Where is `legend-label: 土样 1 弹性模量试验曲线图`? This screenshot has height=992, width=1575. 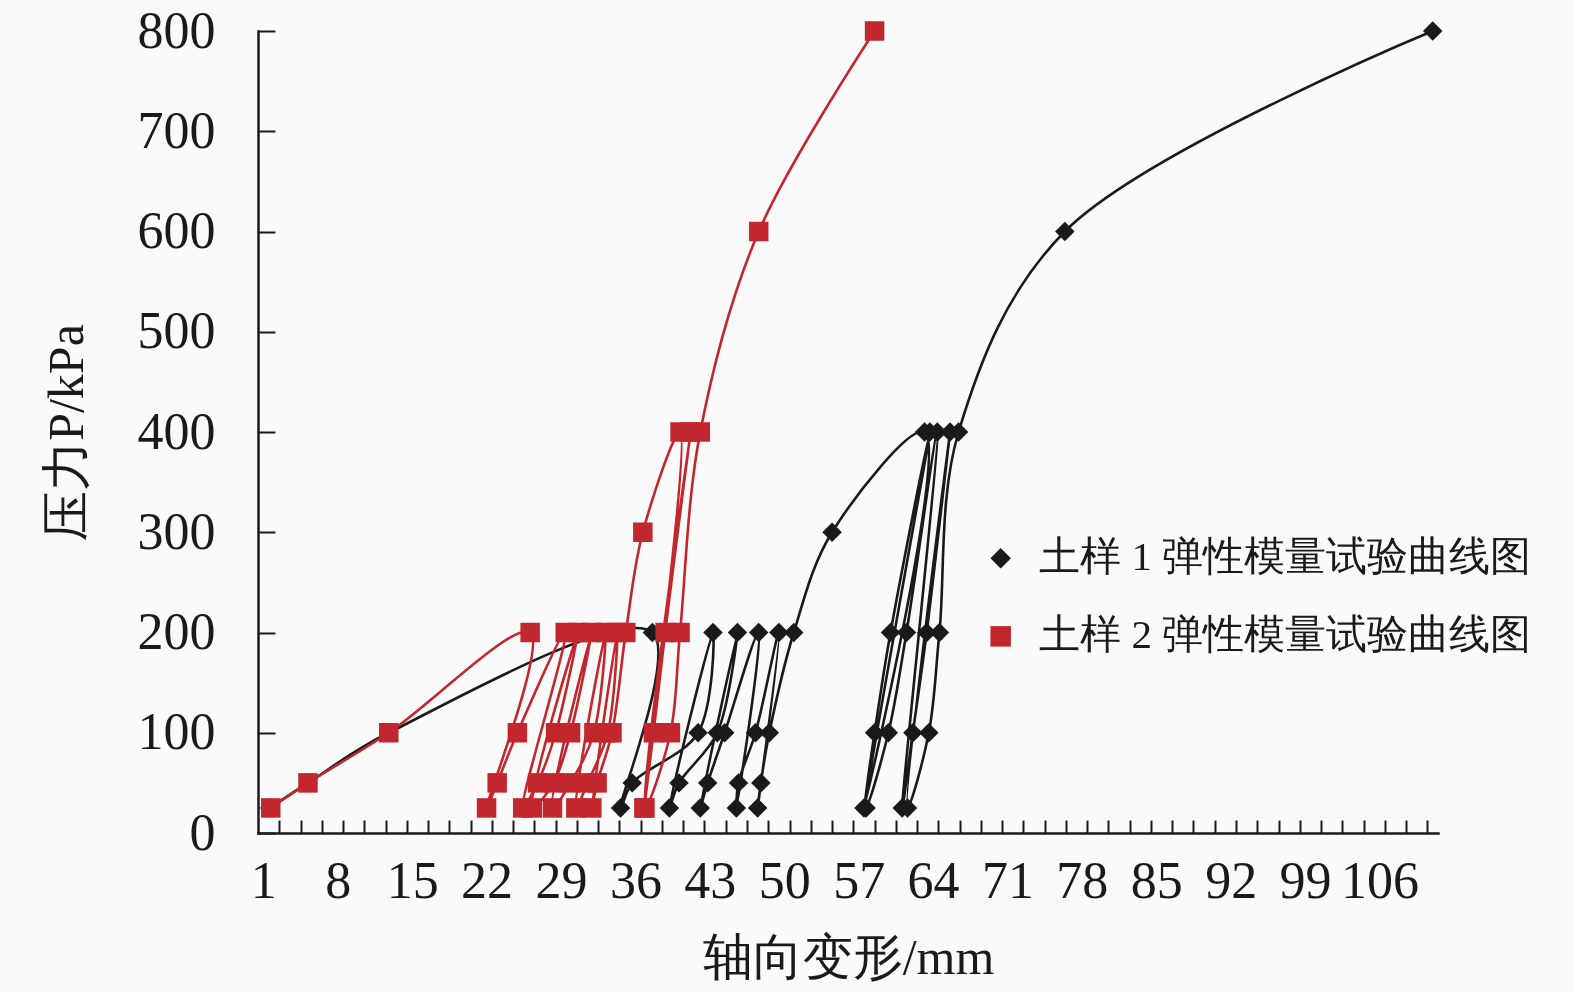 legend-label: 土样 1 弹性模量试验曲线图 is located at coordinates (1285, 556).